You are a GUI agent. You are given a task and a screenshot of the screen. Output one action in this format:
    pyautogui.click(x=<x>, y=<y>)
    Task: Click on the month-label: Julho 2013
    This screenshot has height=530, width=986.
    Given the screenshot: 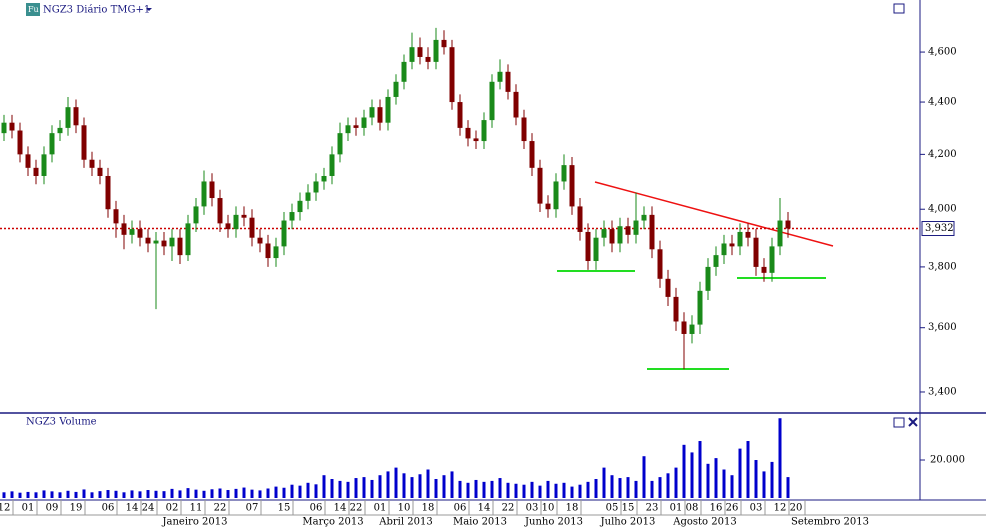 What is the action you would take?
    pyautogui.click(x=628, y=522)
    